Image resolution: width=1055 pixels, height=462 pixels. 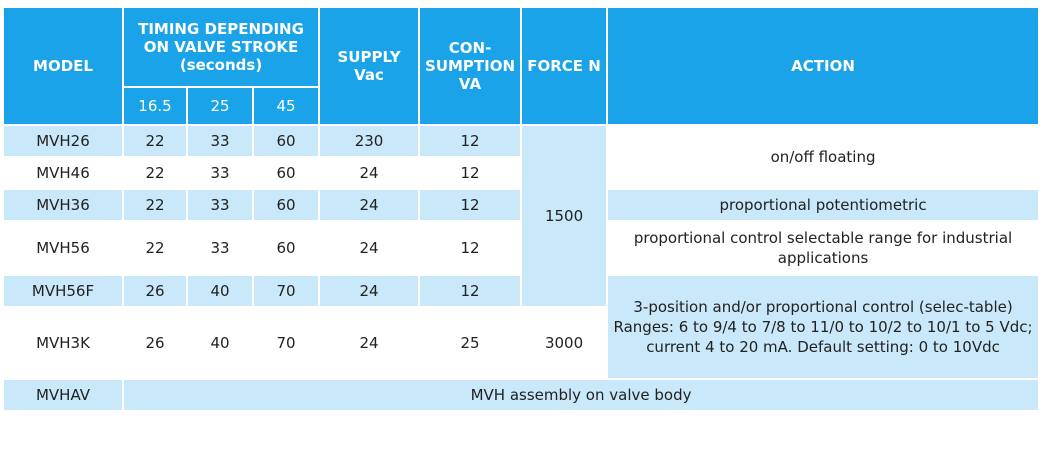 I want to click on table-row: MVHAV MVH assembly on valve body, so click(x=521, y=395).